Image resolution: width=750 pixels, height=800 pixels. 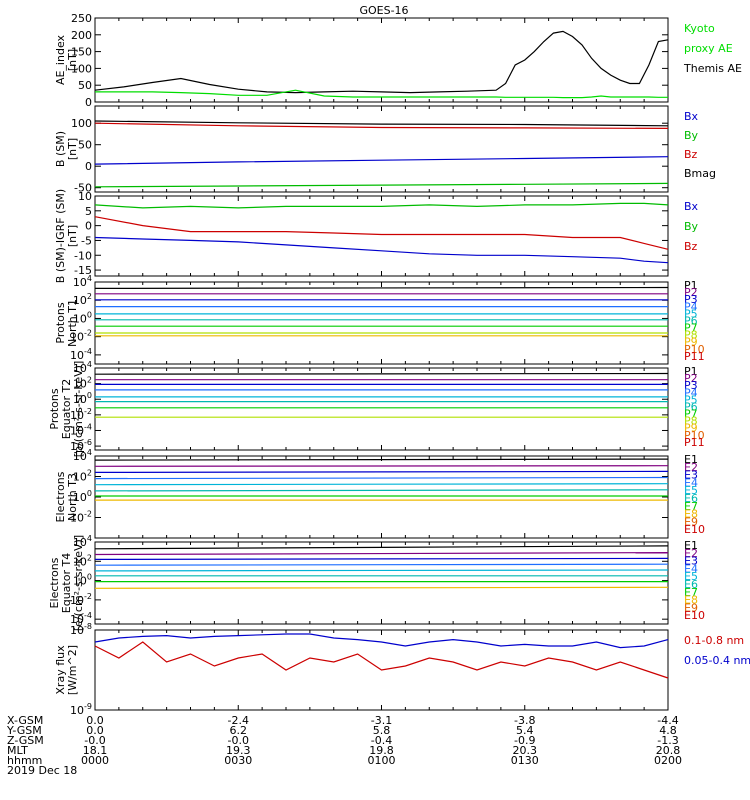 What do you see at coordinates (381, 490) in the screenshot?
I see `series-e6` at bounding box center [381, 490].